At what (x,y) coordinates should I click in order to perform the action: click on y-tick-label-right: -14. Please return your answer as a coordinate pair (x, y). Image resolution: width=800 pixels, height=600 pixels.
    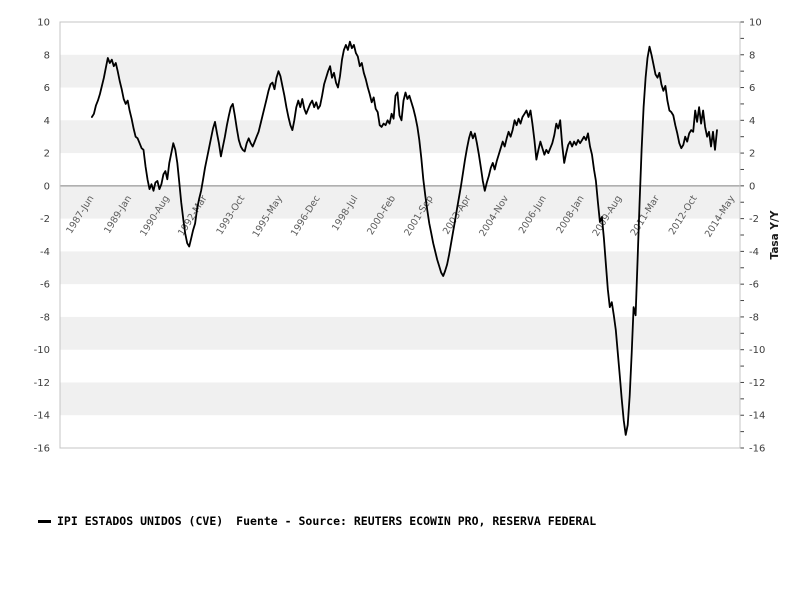
    Looking at the image, I should click on (757, 416).